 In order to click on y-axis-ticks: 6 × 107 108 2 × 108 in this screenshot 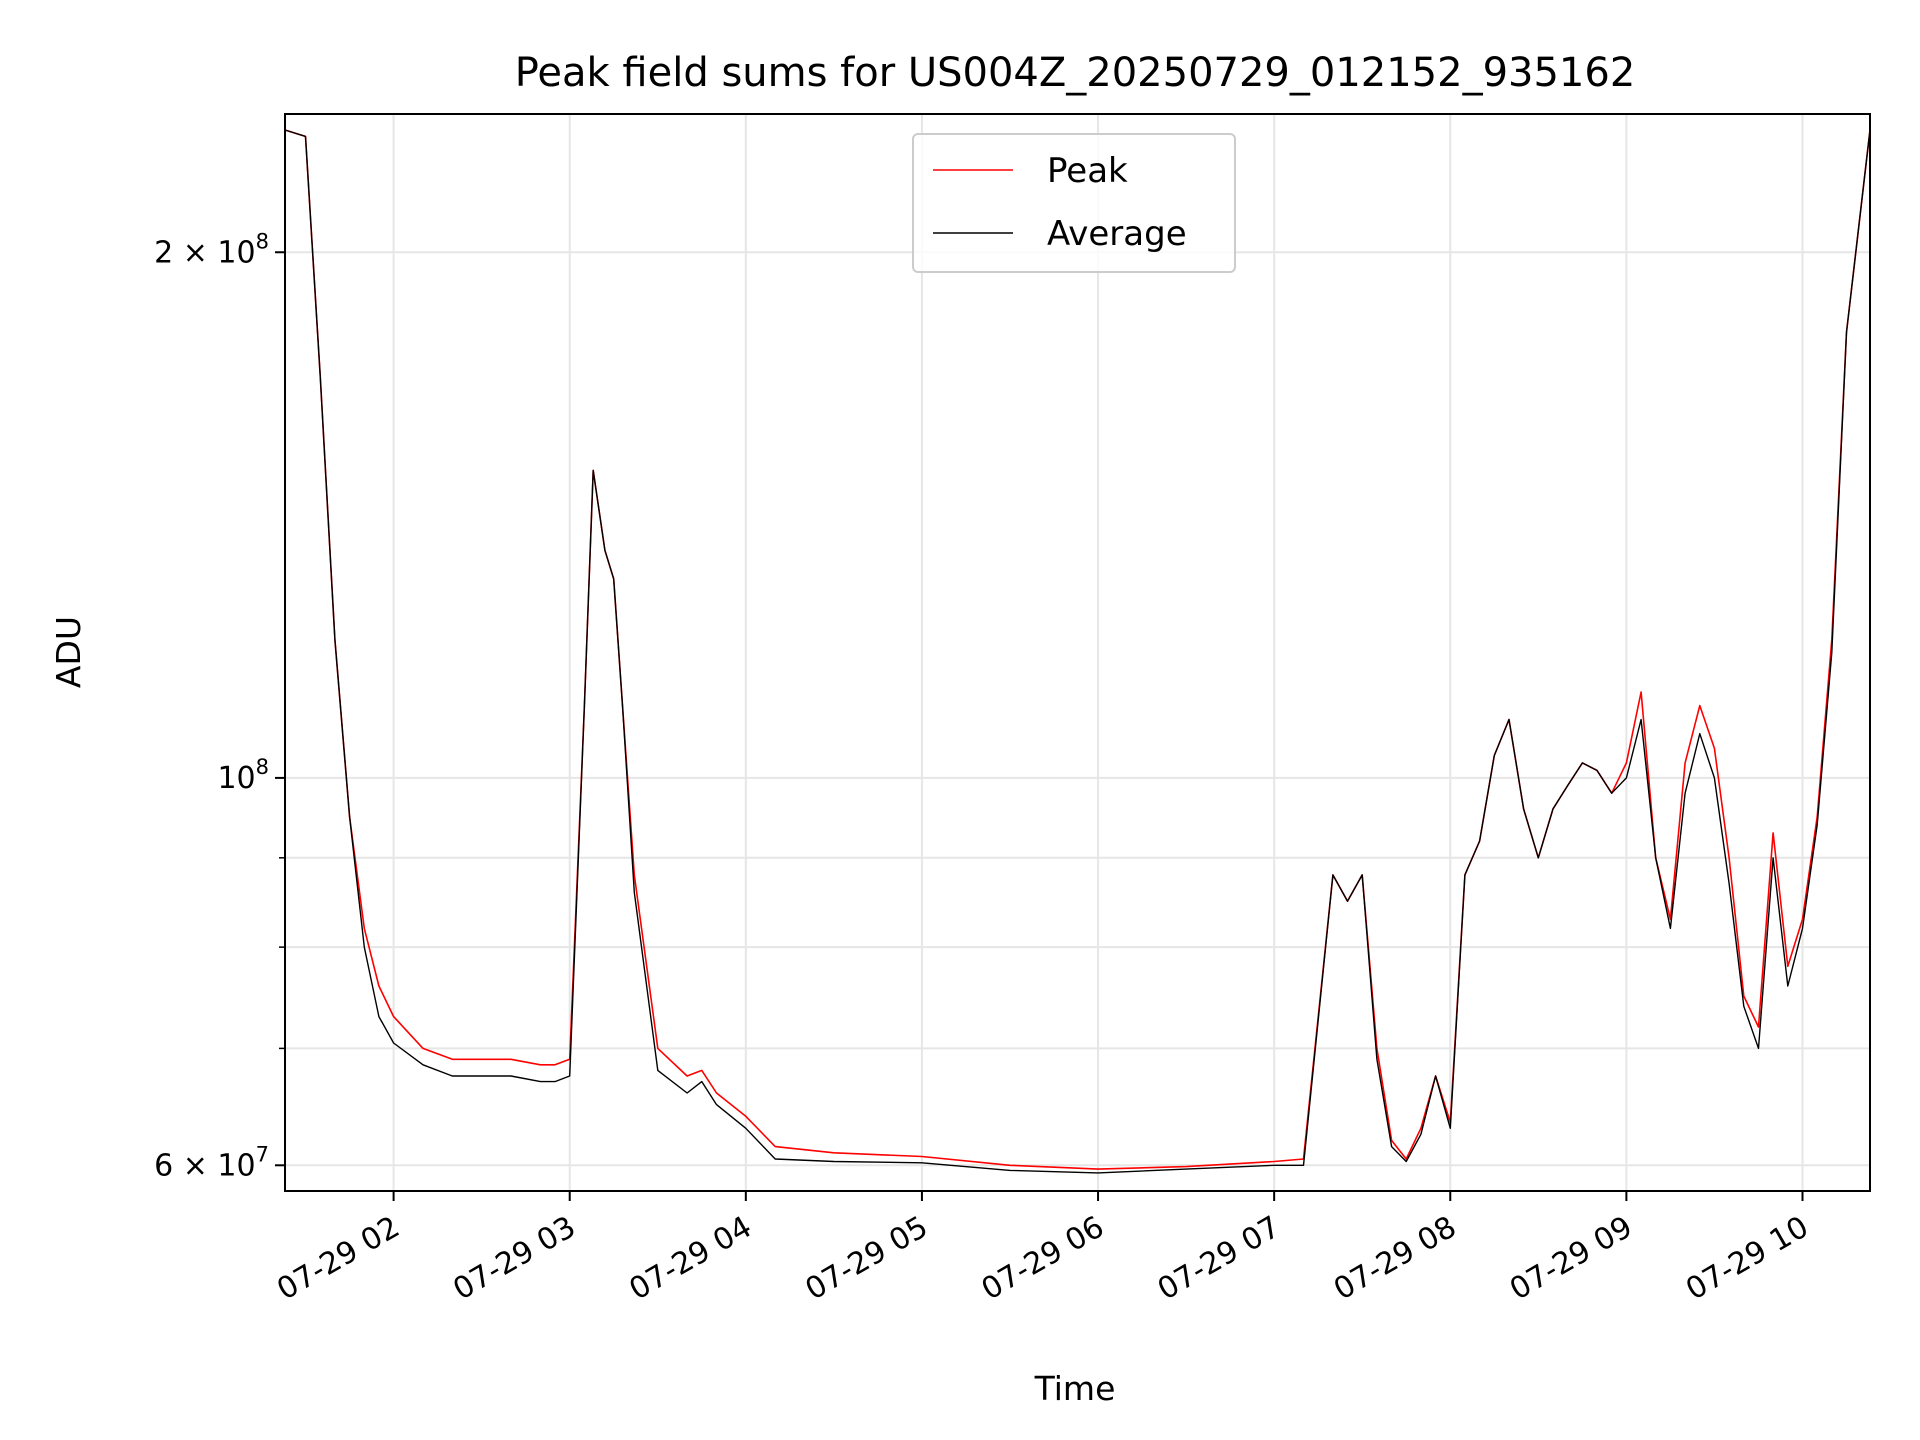, I will do `click(219, 706)`.